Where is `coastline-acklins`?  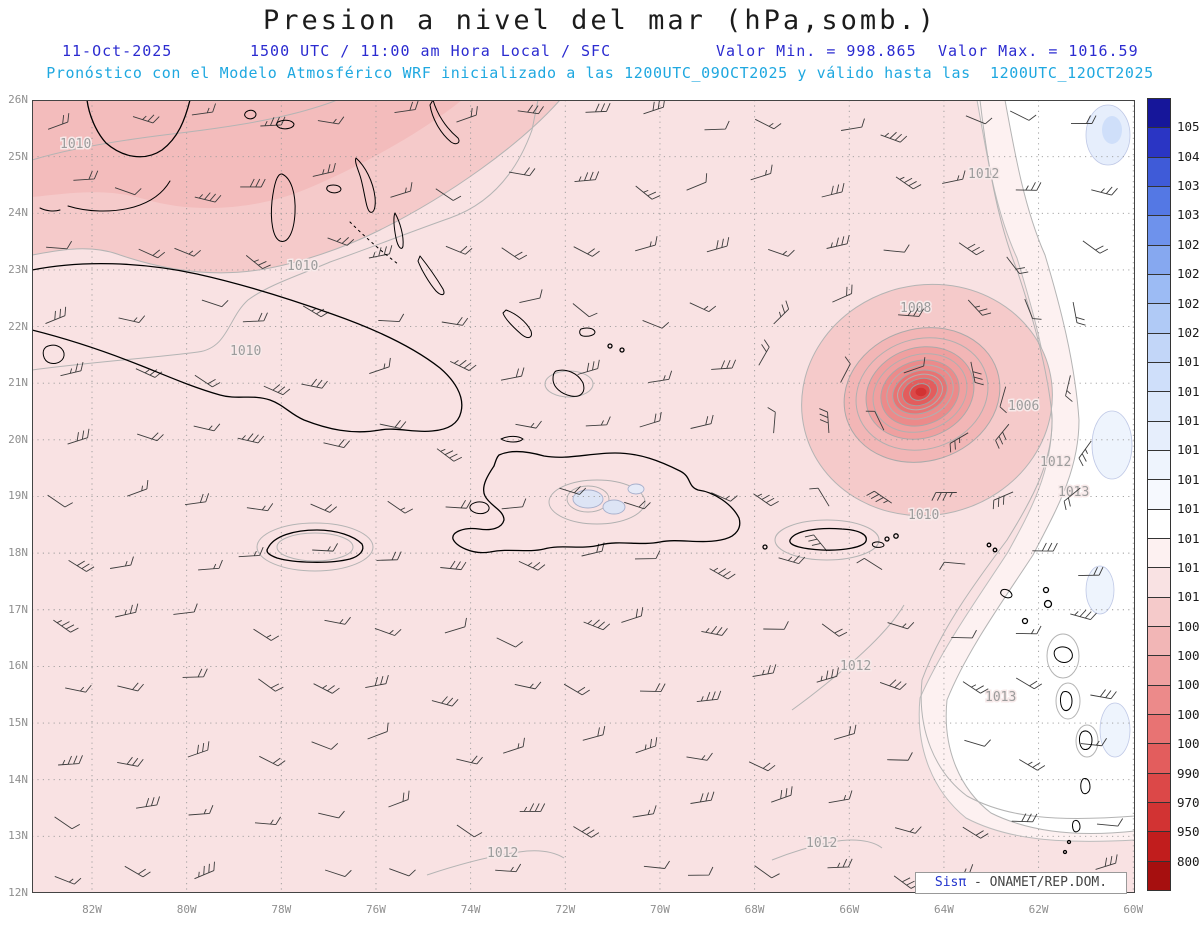
coastline-acklins is located at coordinates (517, 324).